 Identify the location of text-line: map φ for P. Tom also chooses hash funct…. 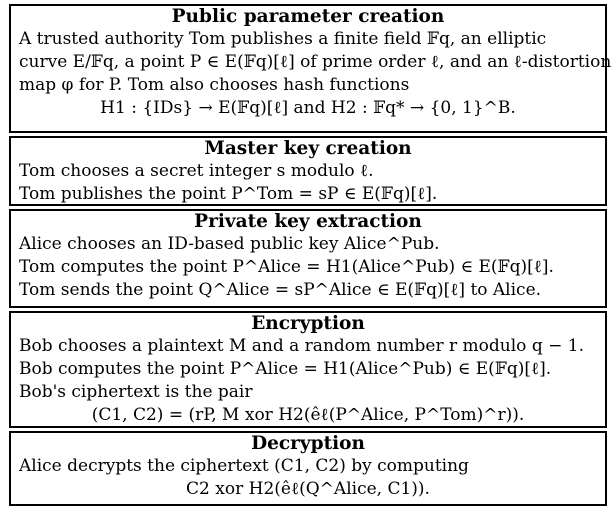
(214, 85).